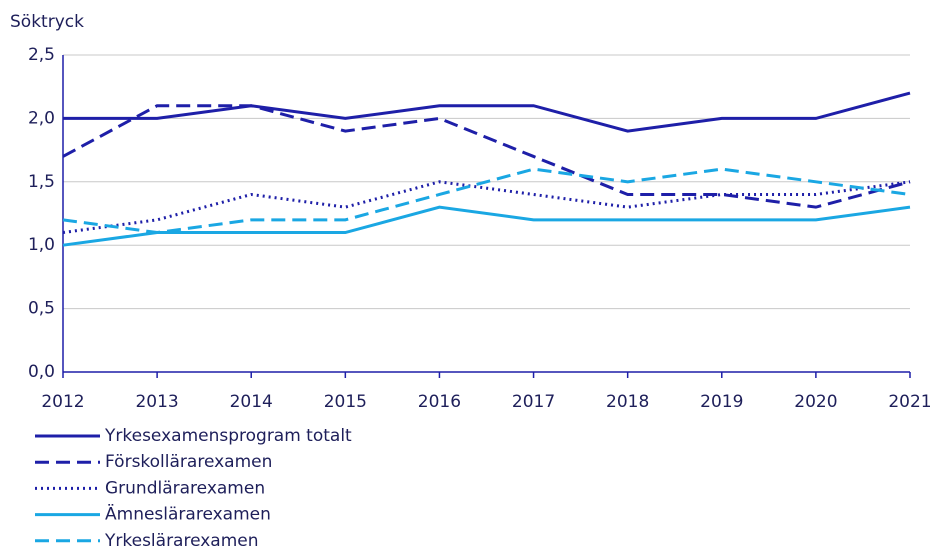 Image resolution: width=934 pixels, height=547 pixels. I want to click on y-tick-label: 1,5, so click(41, 182).